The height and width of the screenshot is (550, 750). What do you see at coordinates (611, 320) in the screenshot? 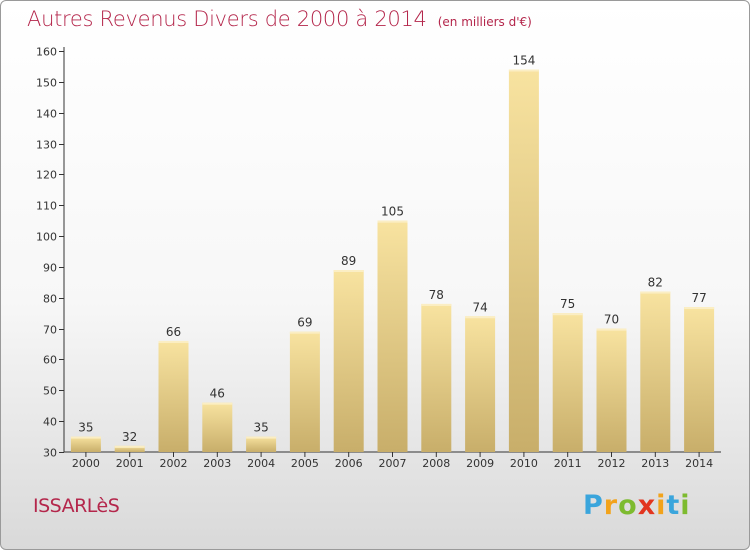
I see `bar-value-label: 70` at bounding box center [611, 320].